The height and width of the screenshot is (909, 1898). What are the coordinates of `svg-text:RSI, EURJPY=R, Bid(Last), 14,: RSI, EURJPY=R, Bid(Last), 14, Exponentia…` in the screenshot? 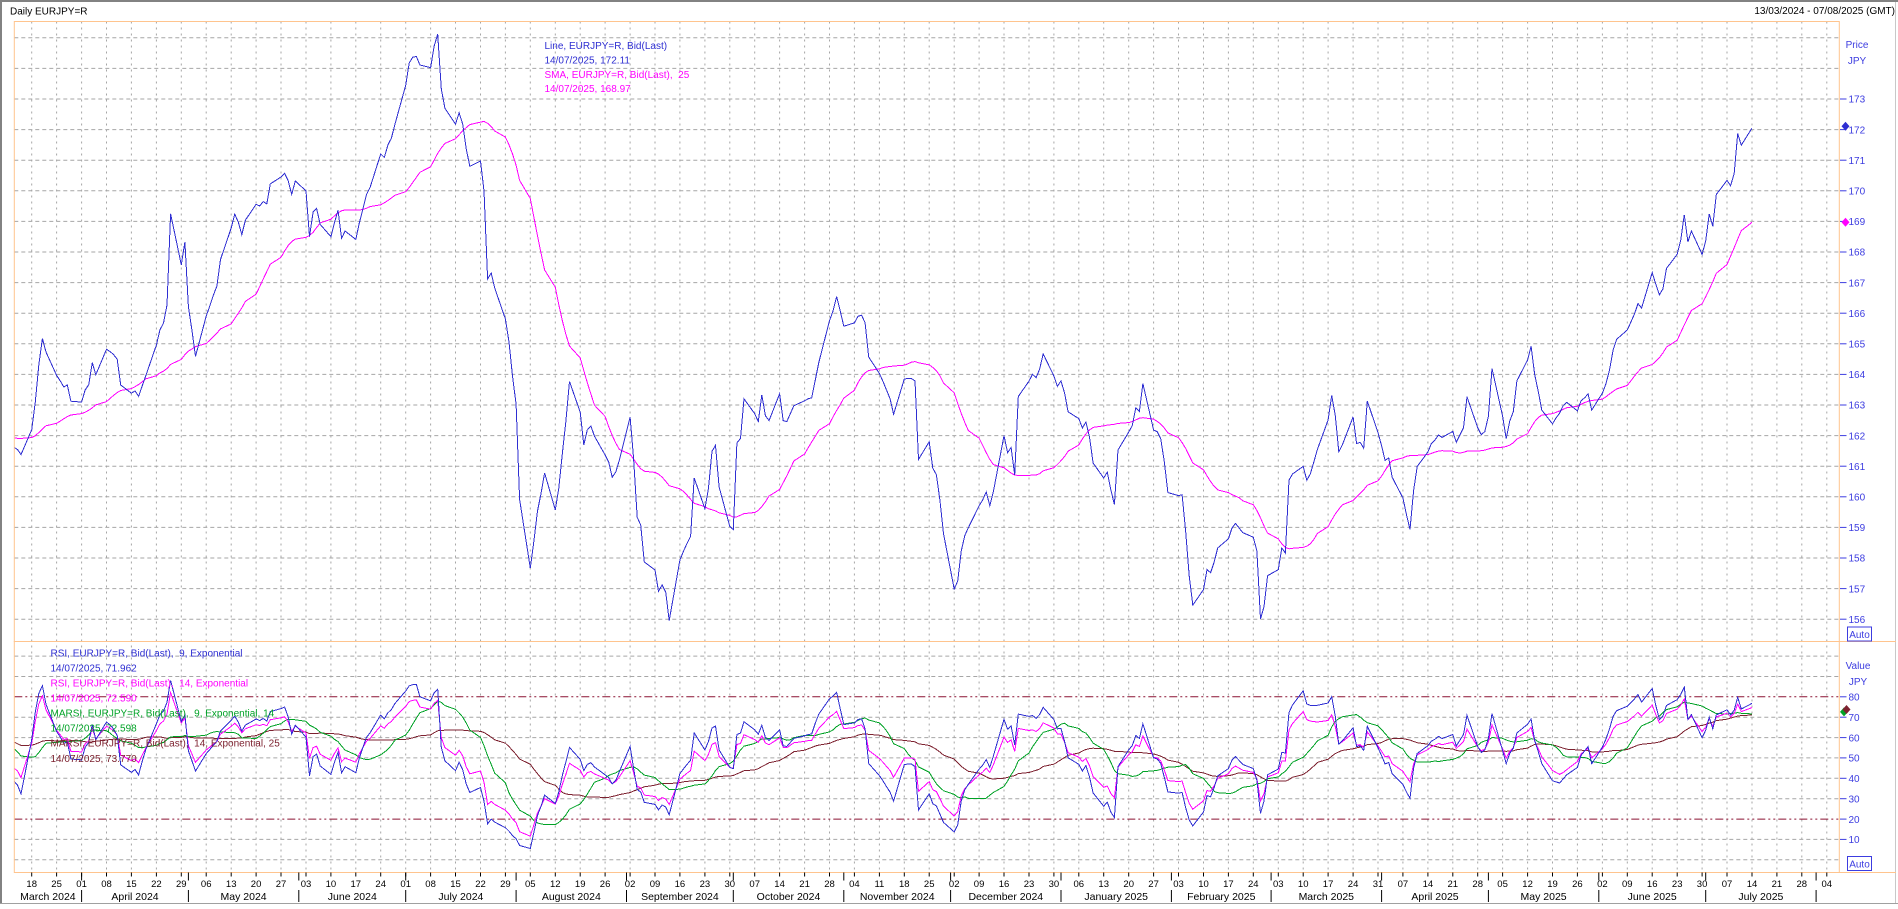 It's located at (150, 684).